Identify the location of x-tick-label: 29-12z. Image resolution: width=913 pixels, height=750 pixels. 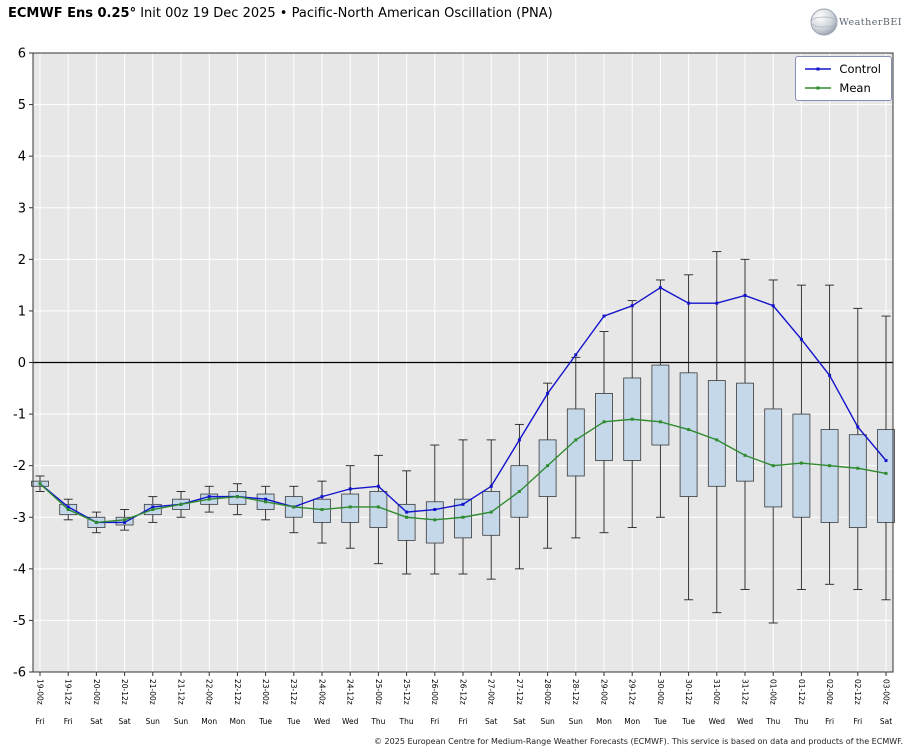
(632, 692).